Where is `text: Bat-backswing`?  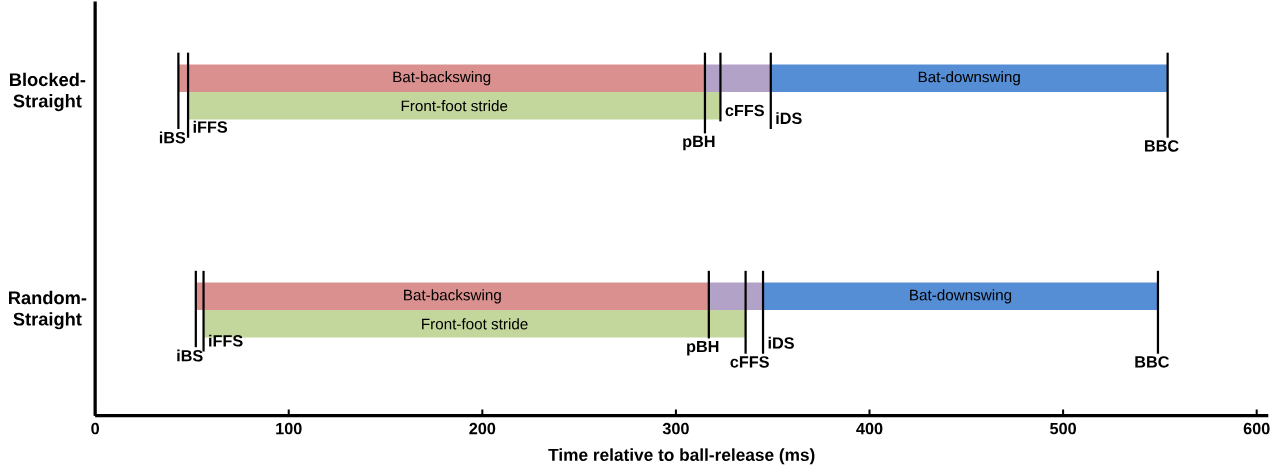
text: Bat-backswing is located at coordinates (442, 78).